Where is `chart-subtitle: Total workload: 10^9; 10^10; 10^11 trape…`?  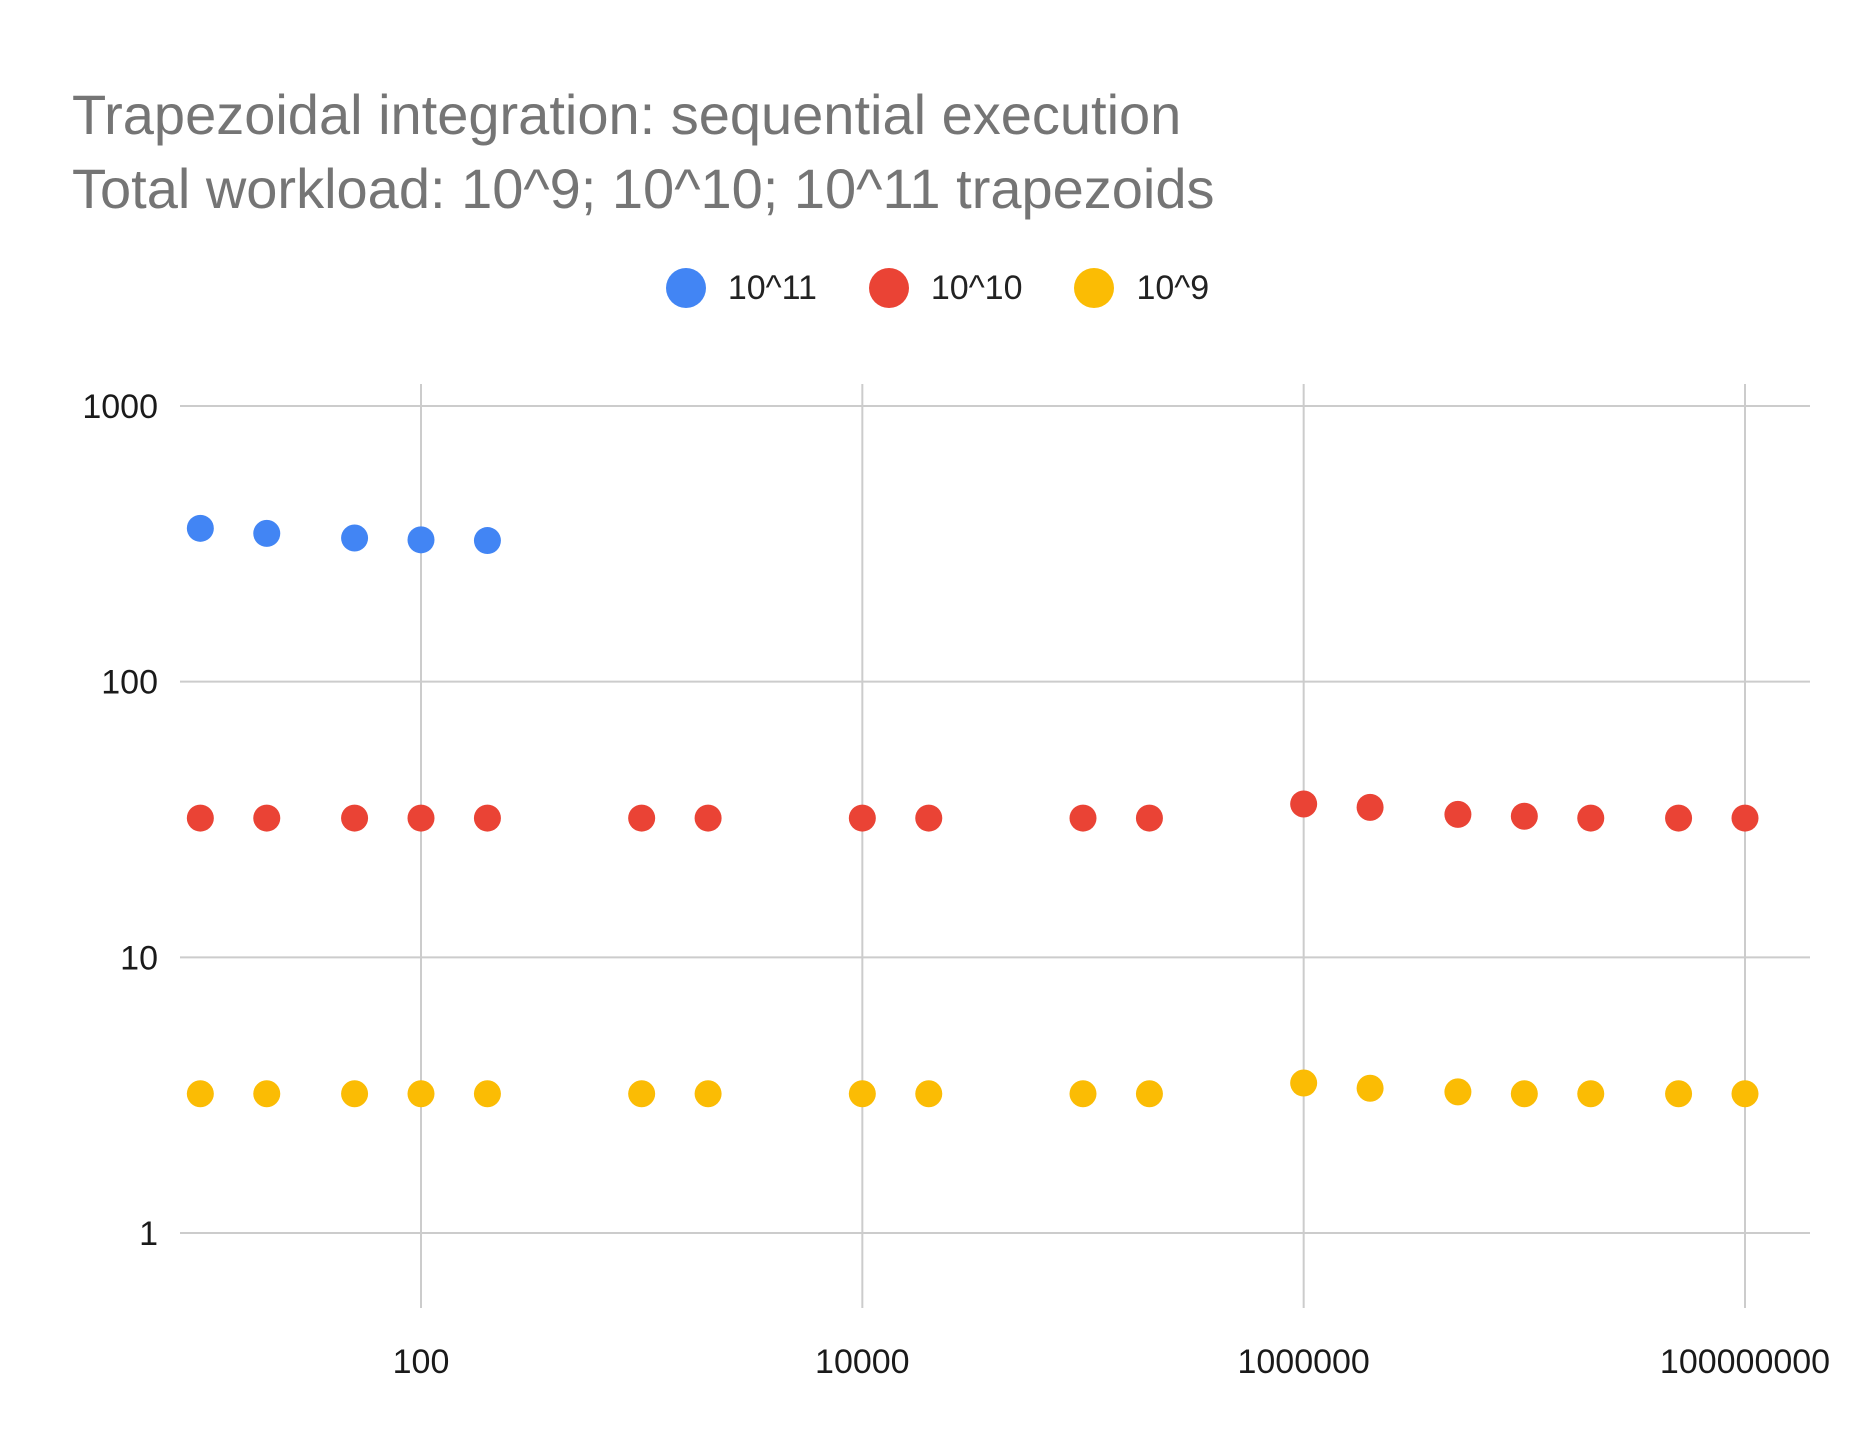 chart-subtitle: Total workload: 10^9; 10^10; 10^11 trape… is located at coordinates (643, 188).